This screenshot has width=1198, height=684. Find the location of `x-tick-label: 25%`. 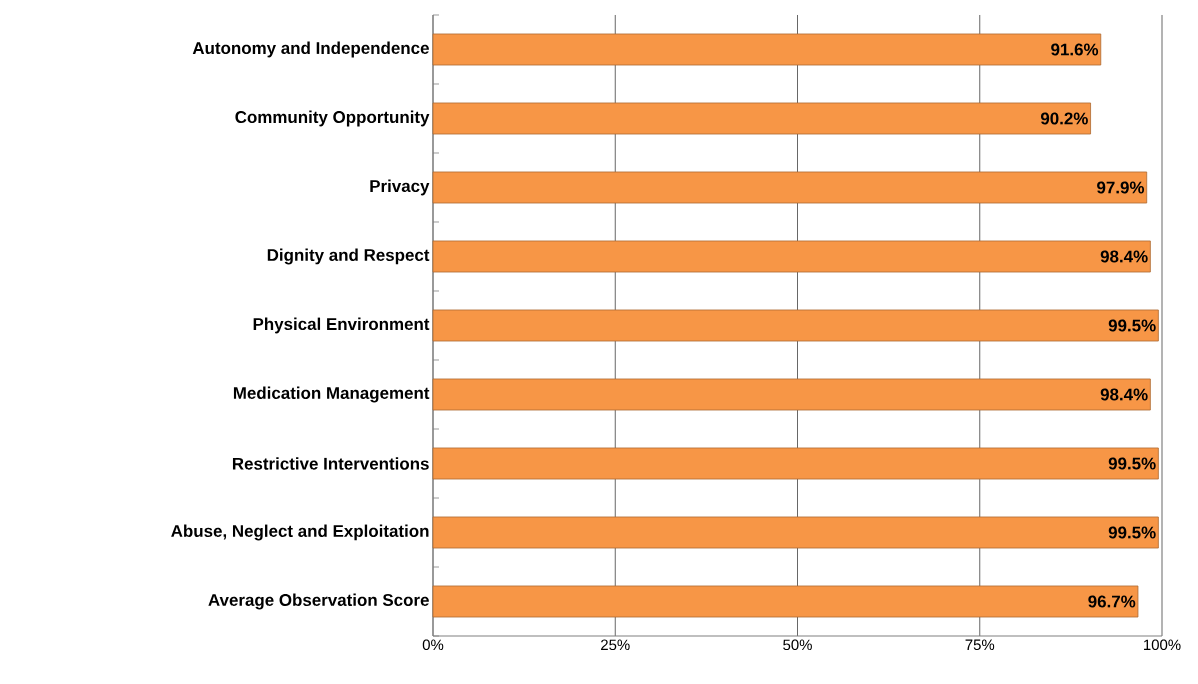

x-tick-label: 25% is located at coordinates (615, 645).